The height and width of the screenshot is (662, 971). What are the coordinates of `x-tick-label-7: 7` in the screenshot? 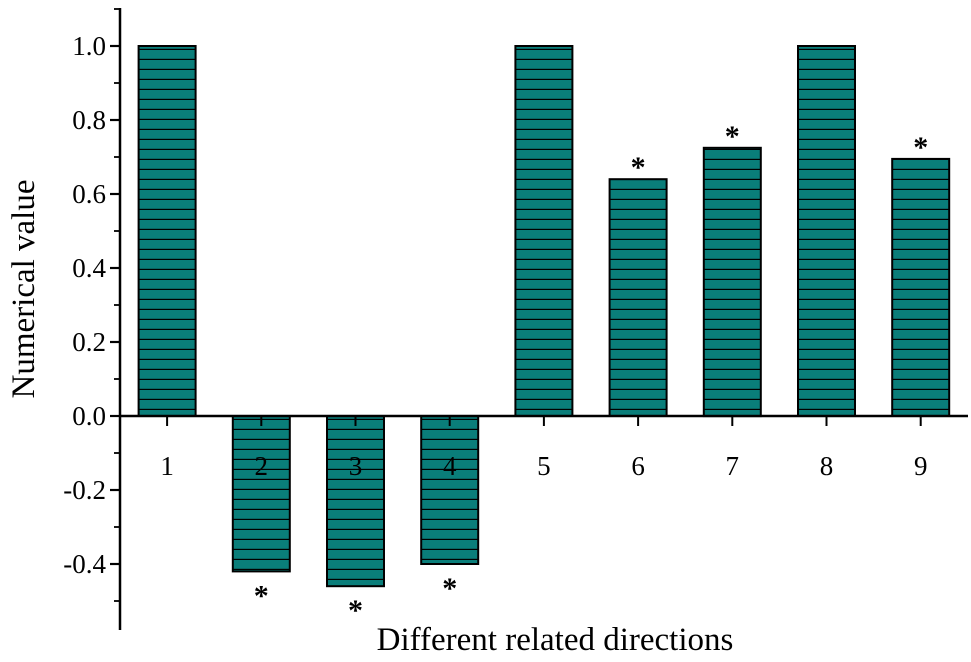 It's located at (733, 466).